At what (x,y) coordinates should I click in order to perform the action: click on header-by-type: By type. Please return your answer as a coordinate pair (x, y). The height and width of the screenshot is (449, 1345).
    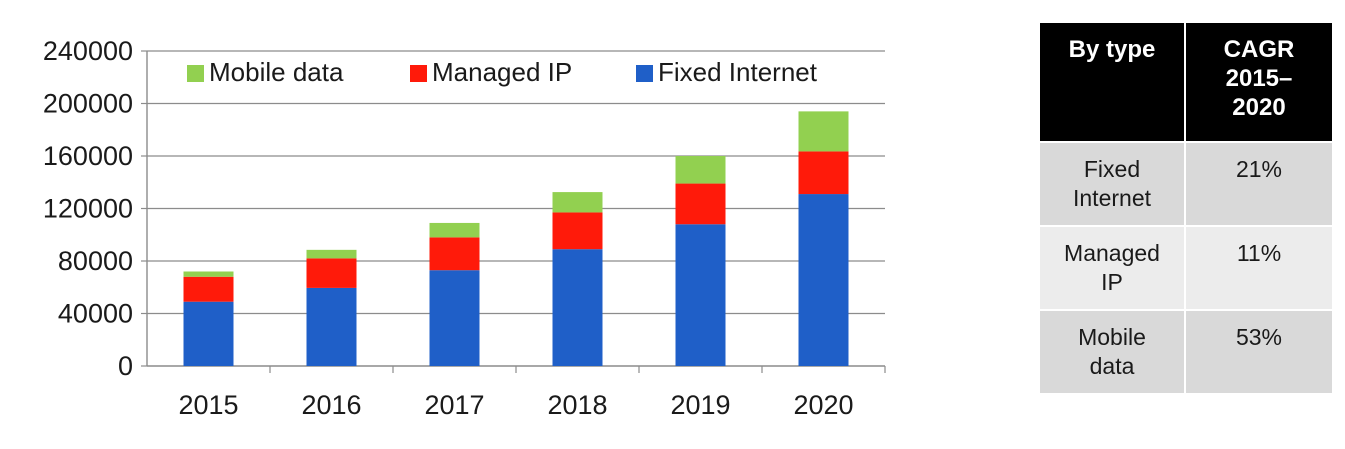
    Looking at the image, I should click on (1112, 82).